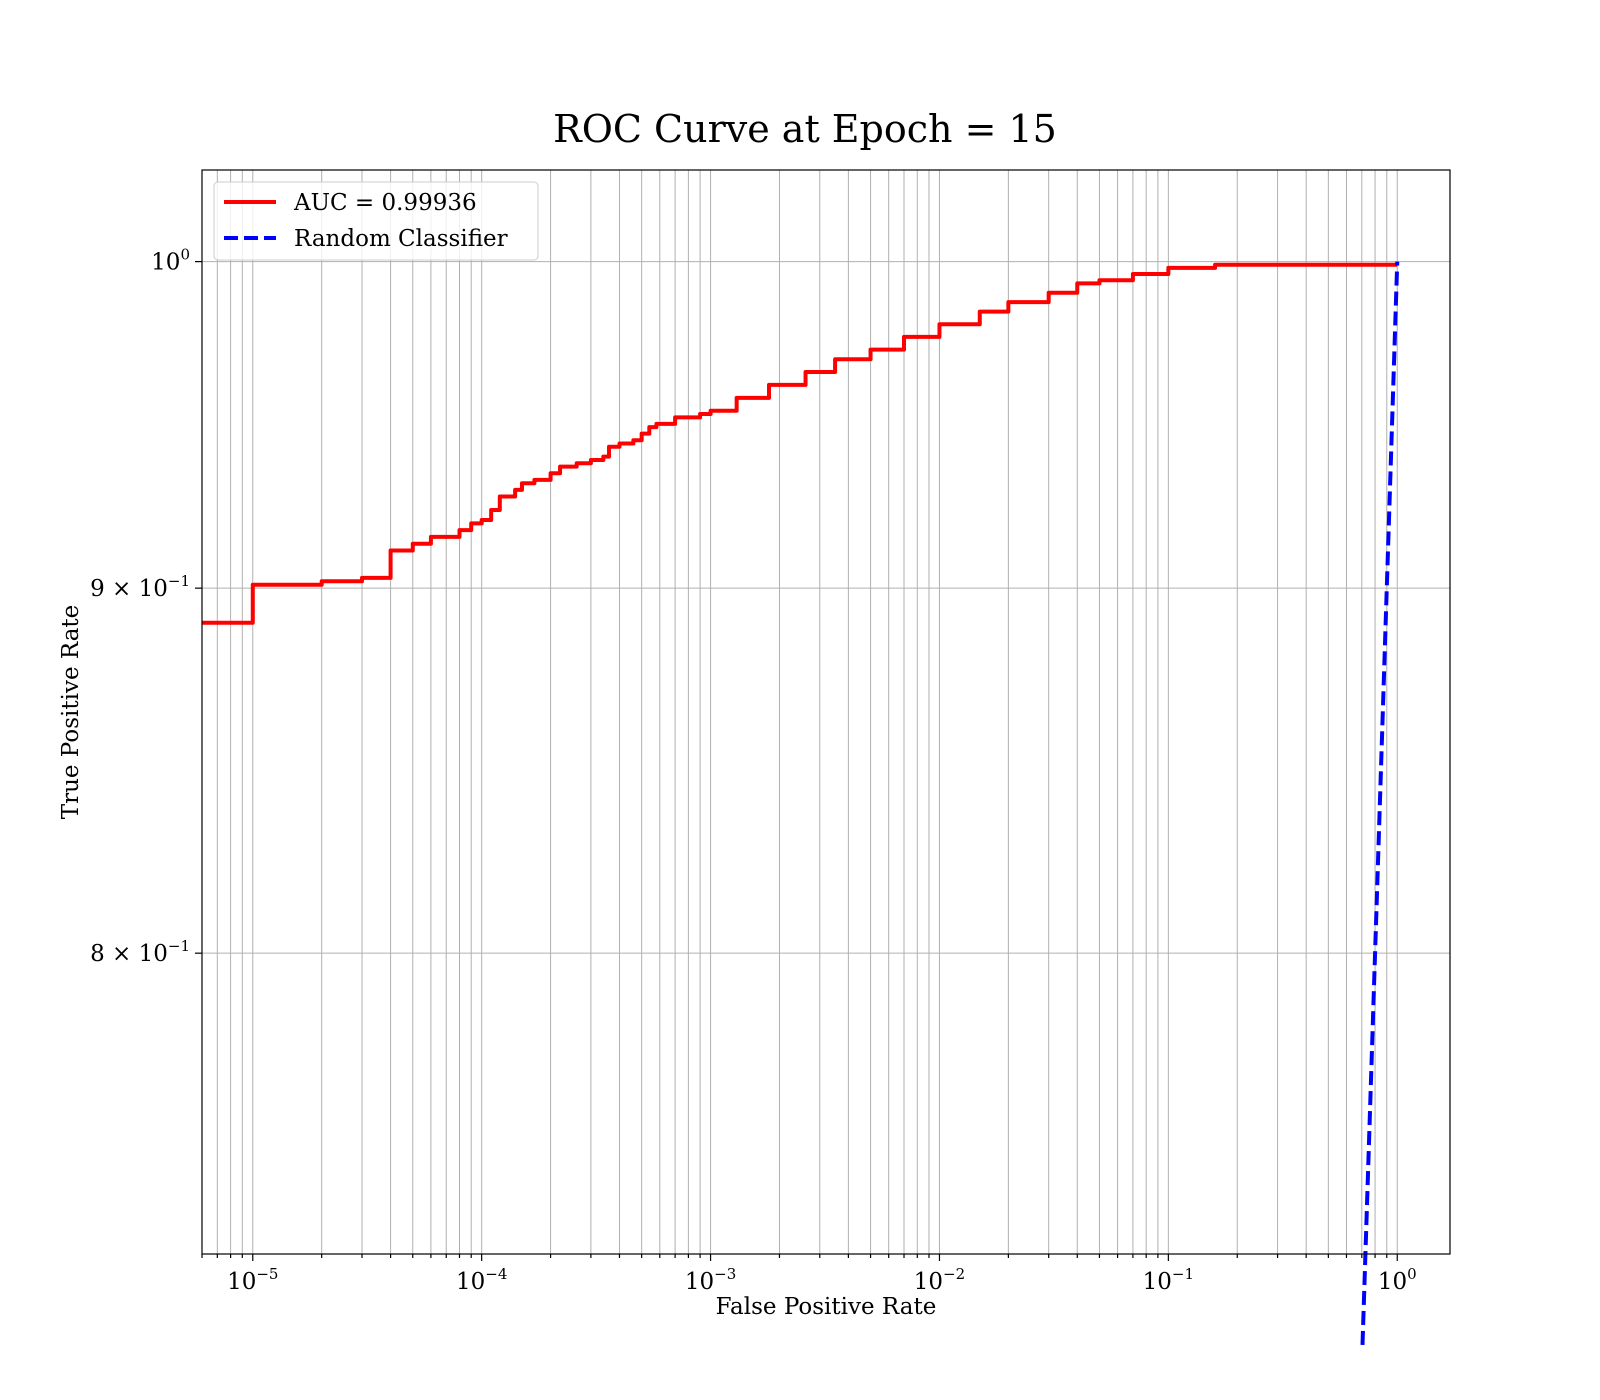  I want to click on legend-box, so click(376, 221).